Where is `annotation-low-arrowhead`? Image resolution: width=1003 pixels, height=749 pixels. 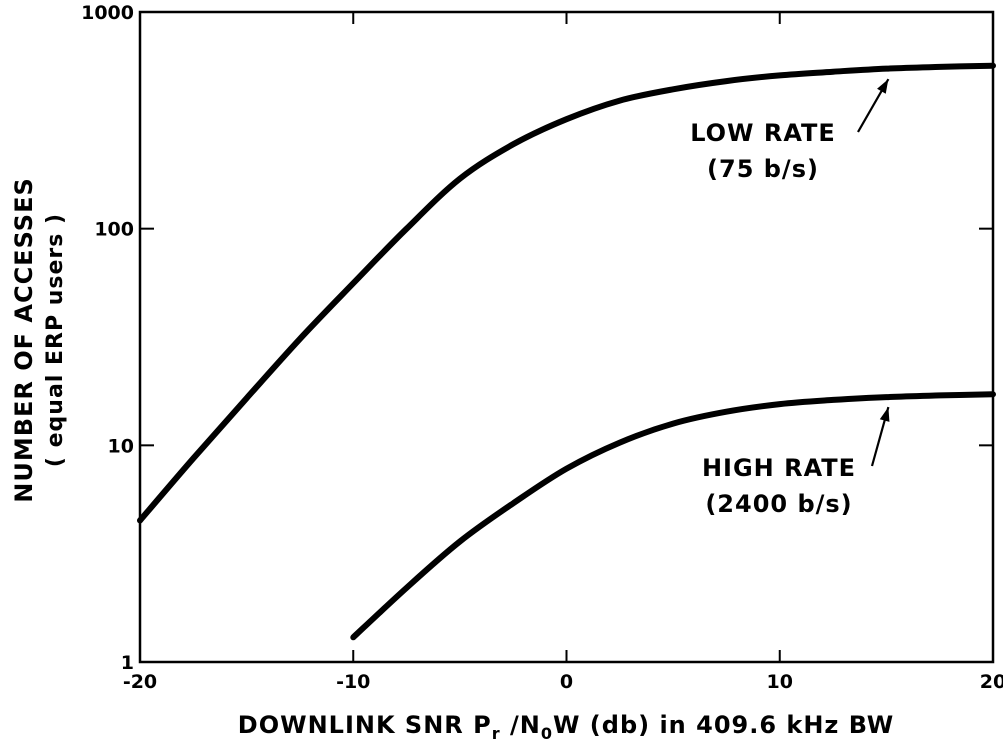 annotation-low-arrowhead is located at coordinates (883, 86).